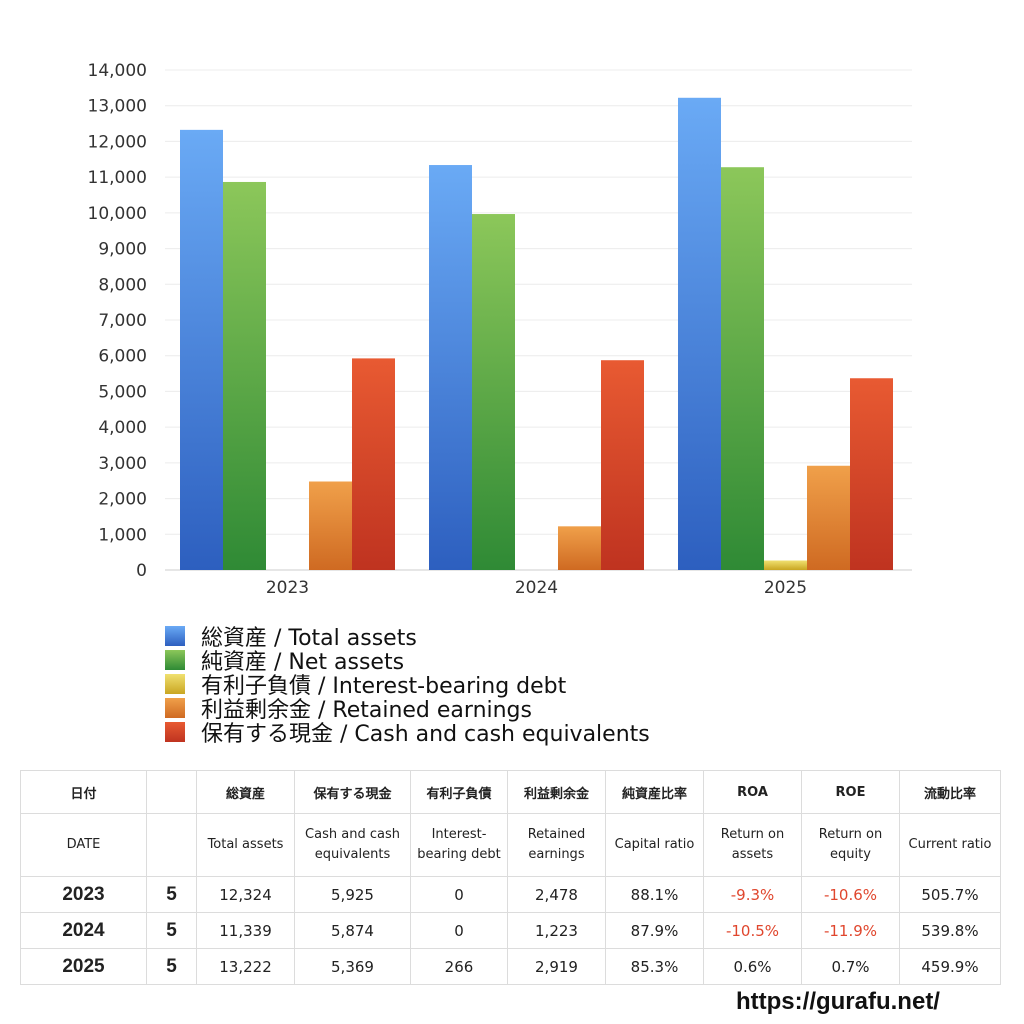 Image resolution: width=1024 pixels, height=1024 pixels. Describe the element at coordinates (122, 535) in the screenshot. I see `y-tick-label: 1,000` at that location.